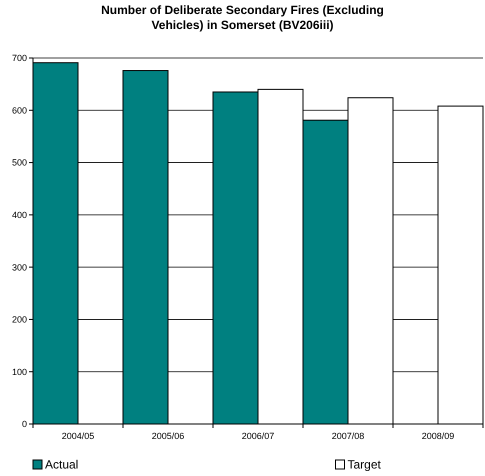 This screenshot has width=485, height=476. What do you see at coordinates (24, 424) in the screenshot?
I see `y-tick-label: 0` at bounding box center [24, 424].